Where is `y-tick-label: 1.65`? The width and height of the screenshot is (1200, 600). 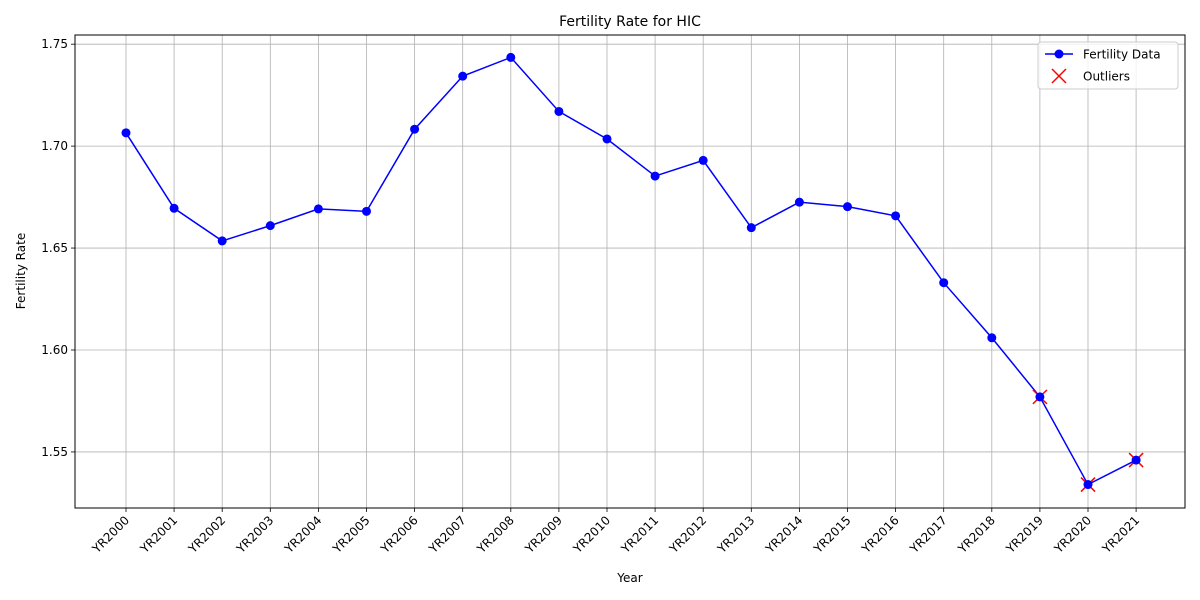
y-tick-label: 1.65 is located at coordinates (54, 248).